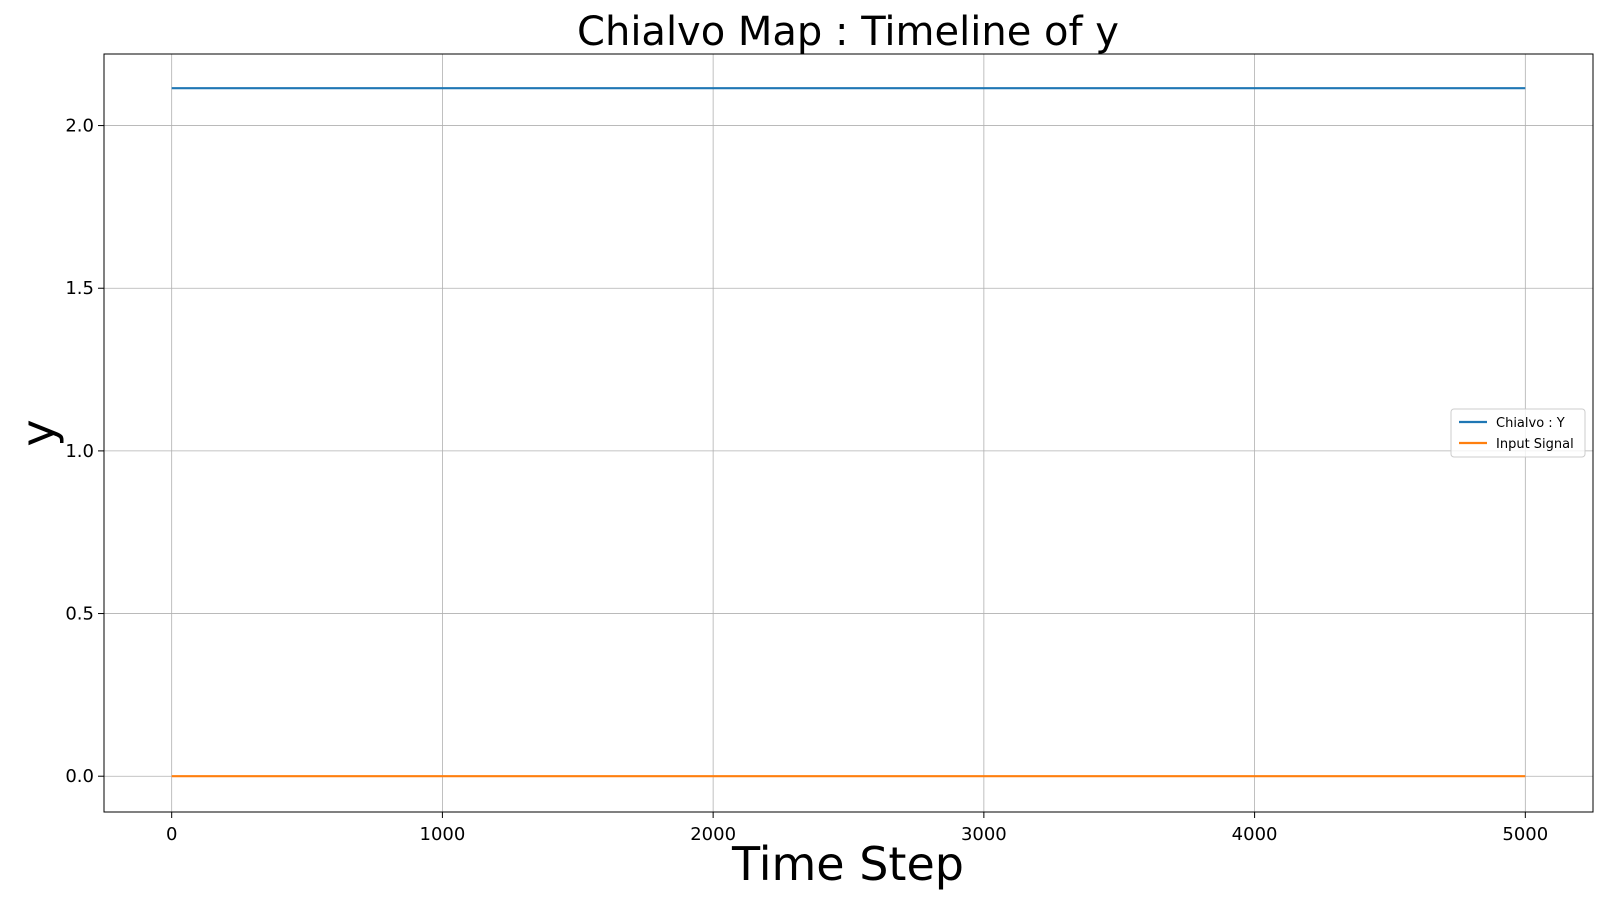 This screenshot has height=900, width=1600. I want to click on y-tick-label: 2.0, so click(79, 126).